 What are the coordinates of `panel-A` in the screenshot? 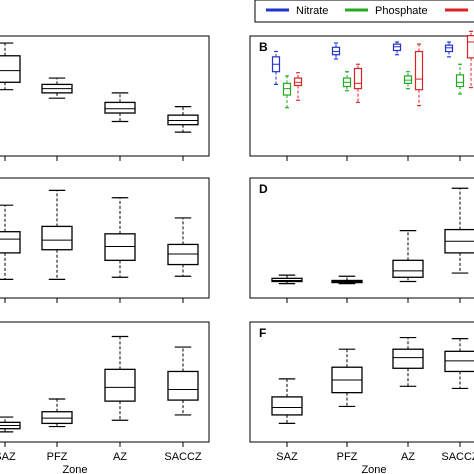 It's located at (105, 98).